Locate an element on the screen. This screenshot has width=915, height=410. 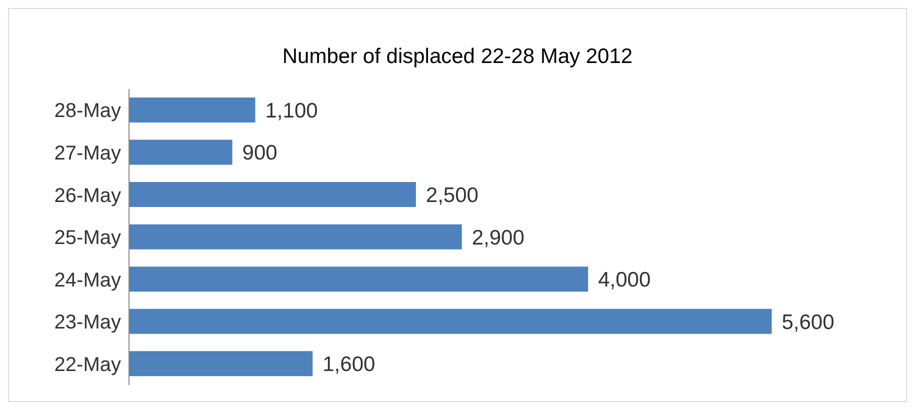
y-tick-label: 25-May is located at coordinates (87, 238).